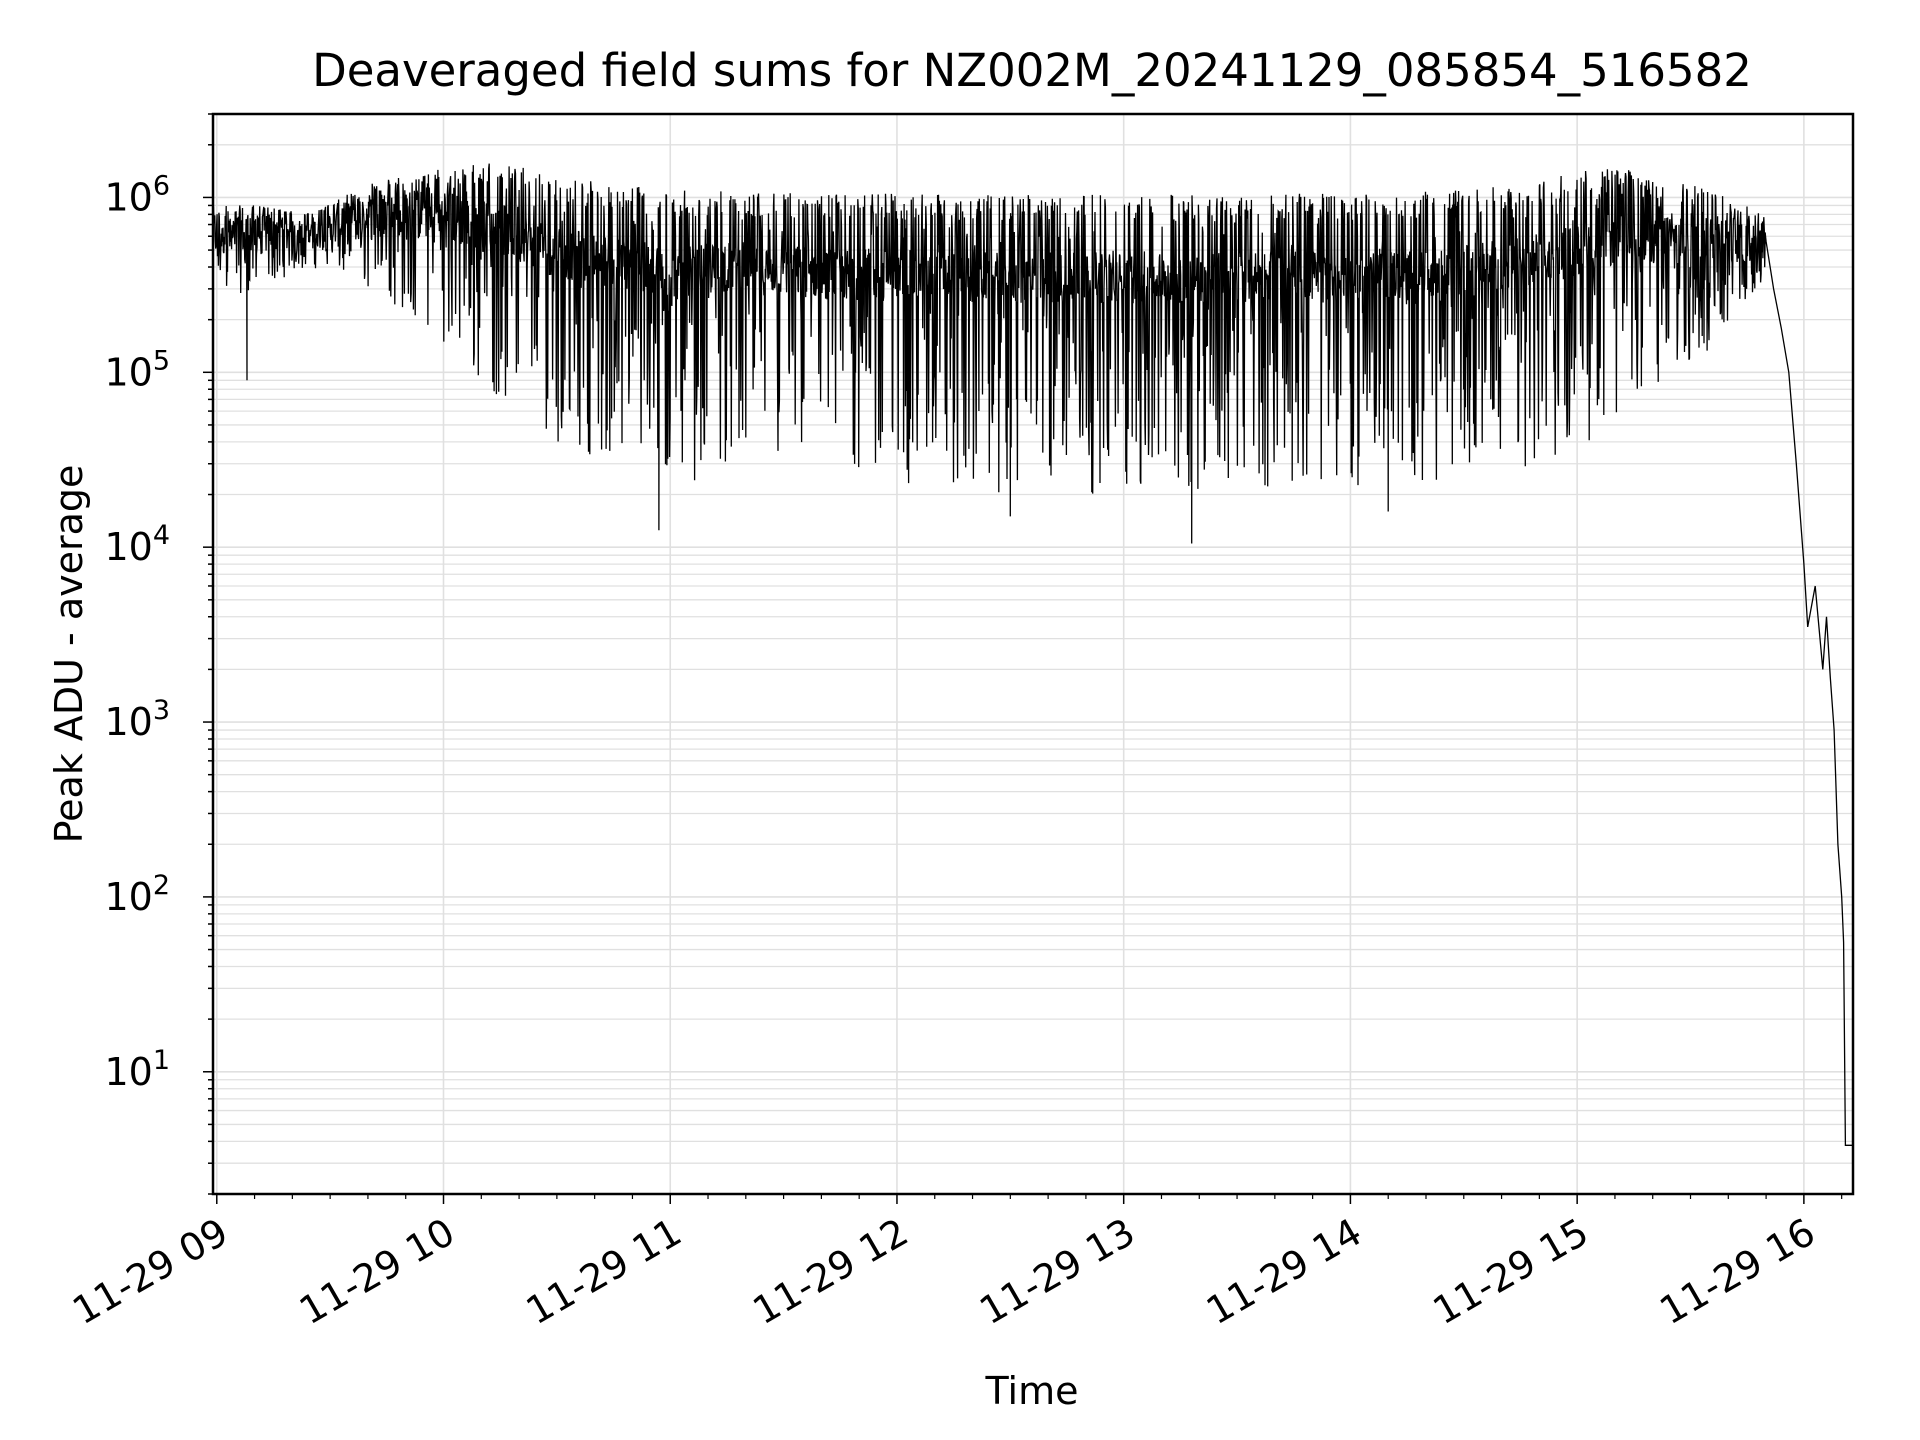 The height and width of the screenshot is (1440, 1920). Describe the element at coordinates (161, 185) in the screenshot. I see `y-tick-exponent: 6` at that location.